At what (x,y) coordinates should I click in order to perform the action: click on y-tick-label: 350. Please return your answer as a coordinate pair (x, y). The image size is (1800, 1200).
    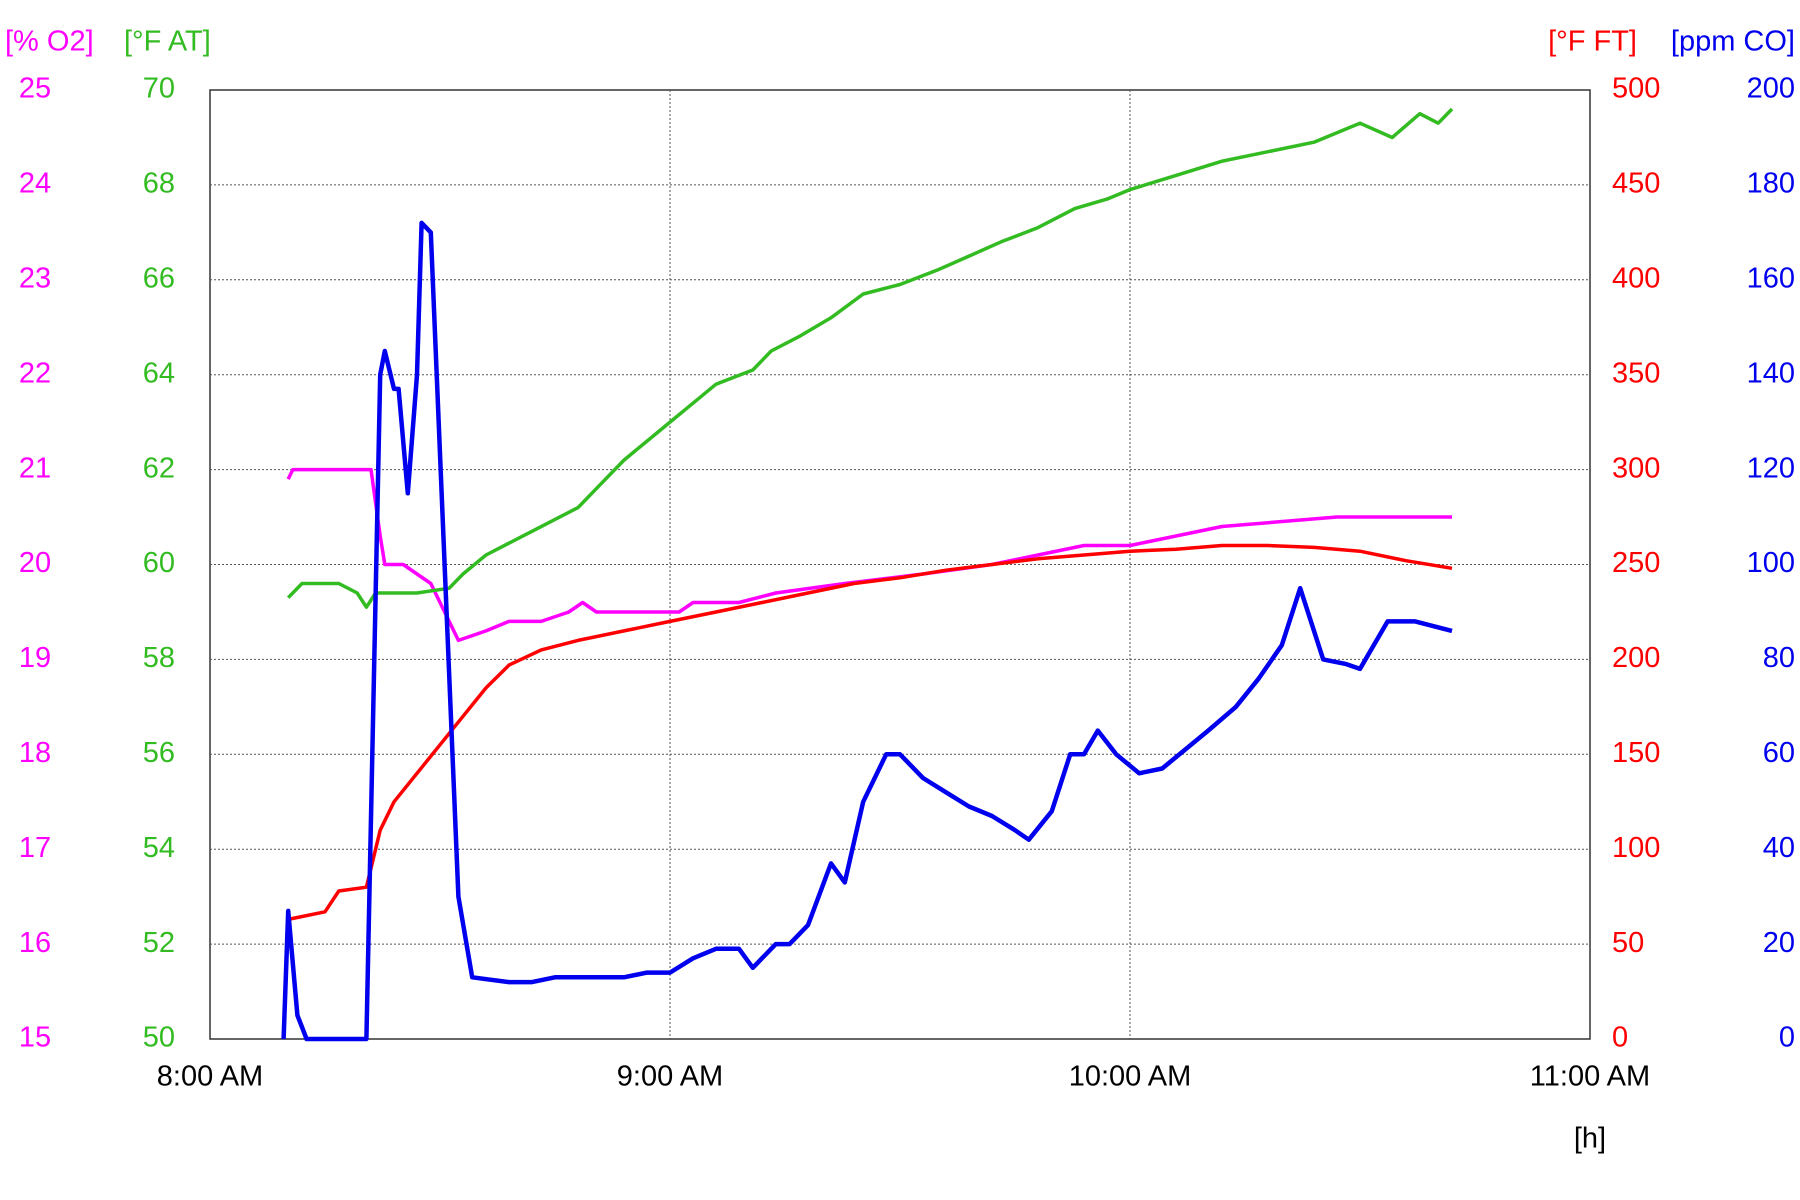
    Looking at the image, I should click on (1636, 373).